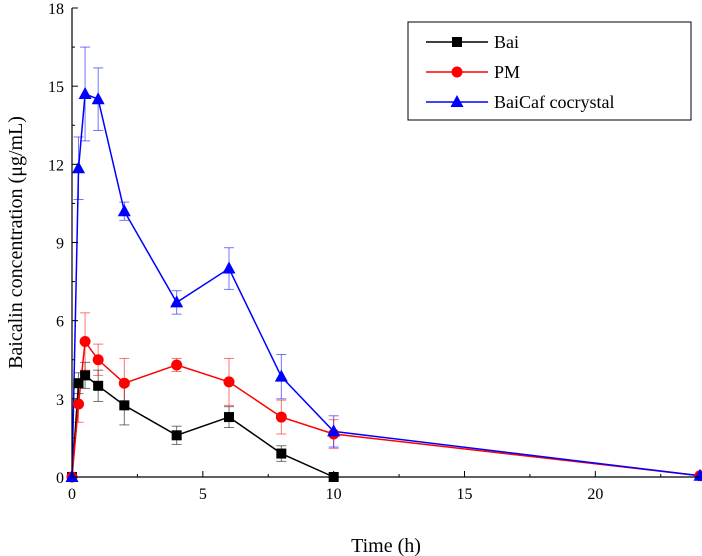 This screenshot has height=556, width=702. What do you see at coordinates (472, 42) in the screenshot?
I see `legend-item-bai: Bai` at bounding box center [472, 42].